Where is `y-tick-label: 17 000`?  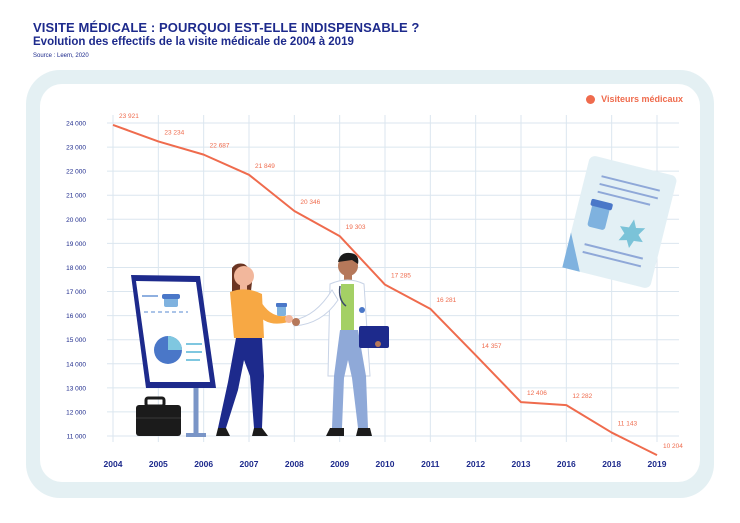 y-tick-label: 17 000 is located at coordinates (76, 292).